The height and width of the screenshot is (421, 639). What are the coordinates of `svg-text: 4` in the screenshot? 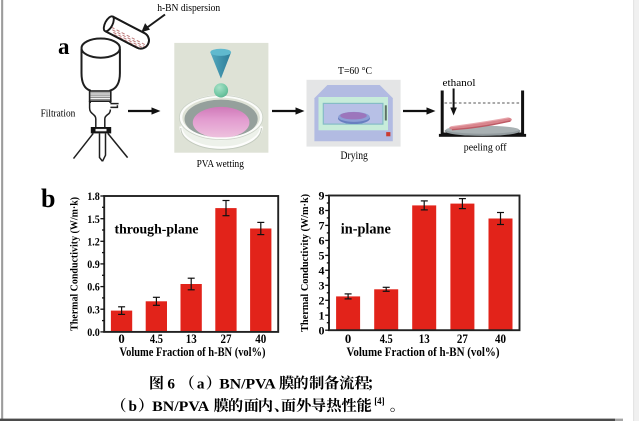 It's located at (322, 271).